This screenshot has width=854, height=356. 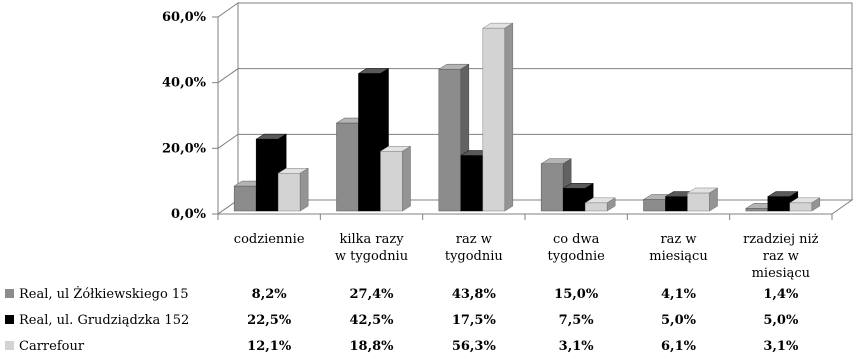 What do you see at coordinates (103, 293) in the screenshot?
I see `legend-label: Real, ul Żółkiewskiego 15` at bounding box center [103, 293].